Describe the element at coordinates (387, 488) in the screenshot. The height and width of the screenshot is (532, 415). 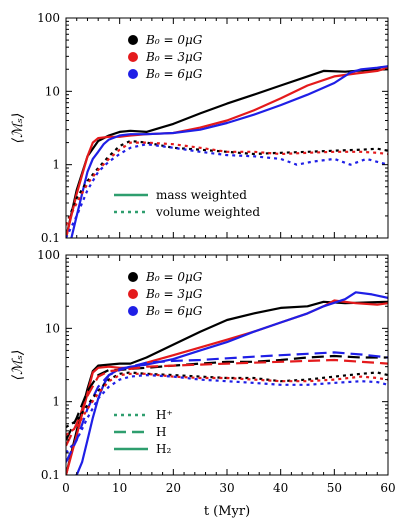
I see `x-tick-label: 60` at that location.